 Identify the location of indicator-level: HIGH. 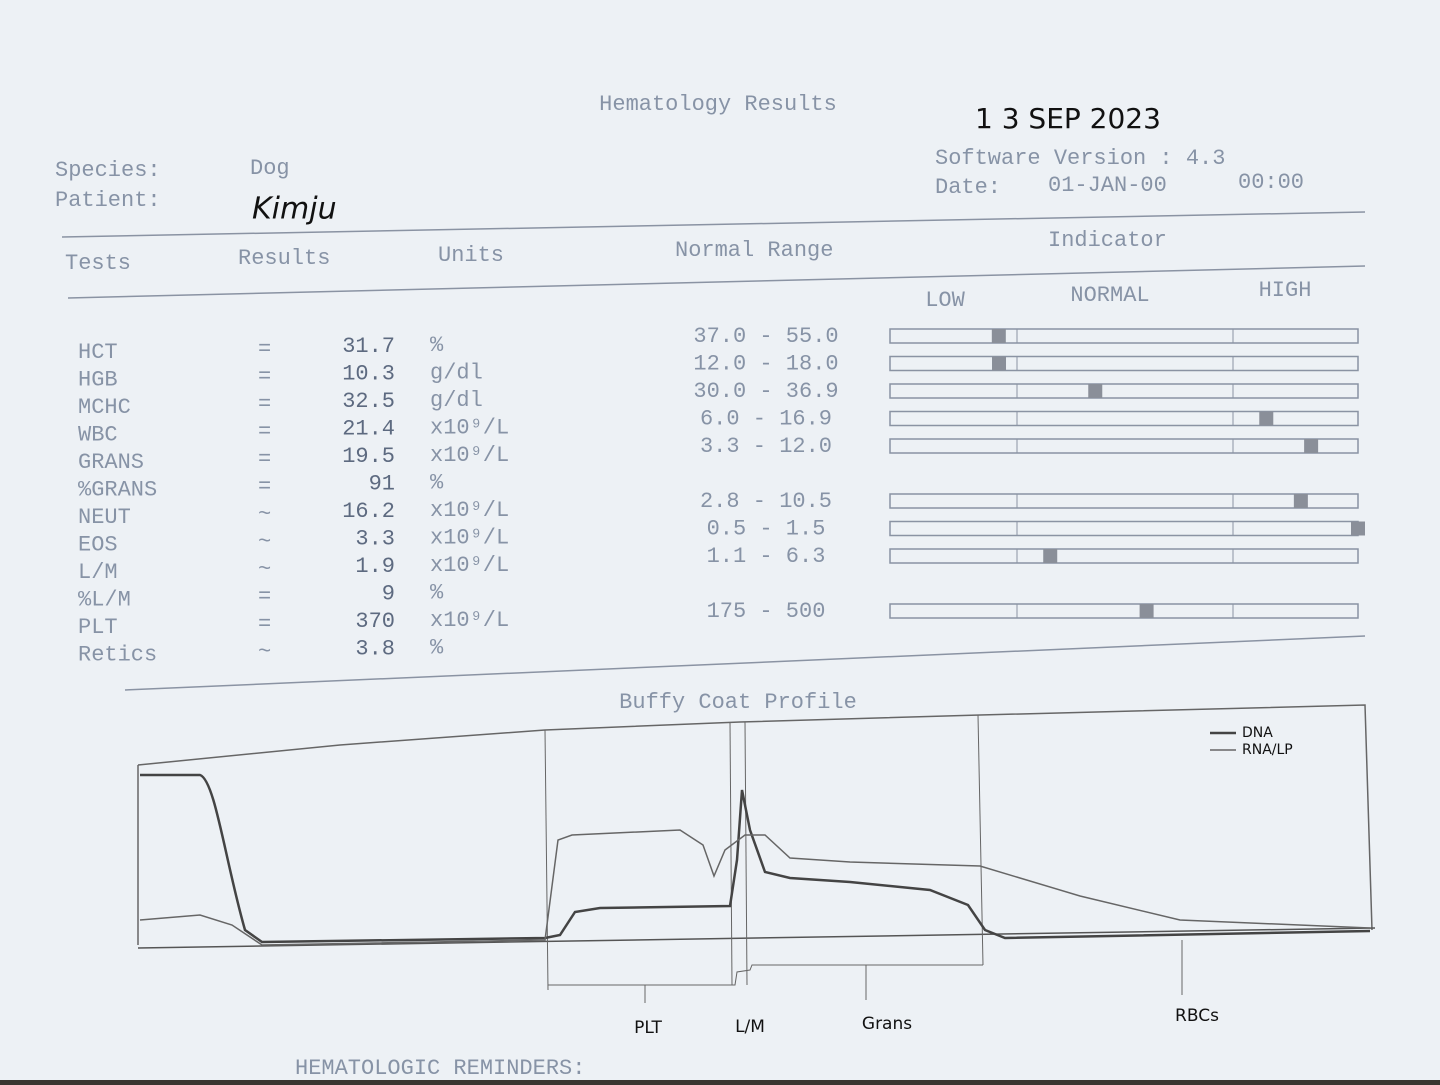
(1285, 290).